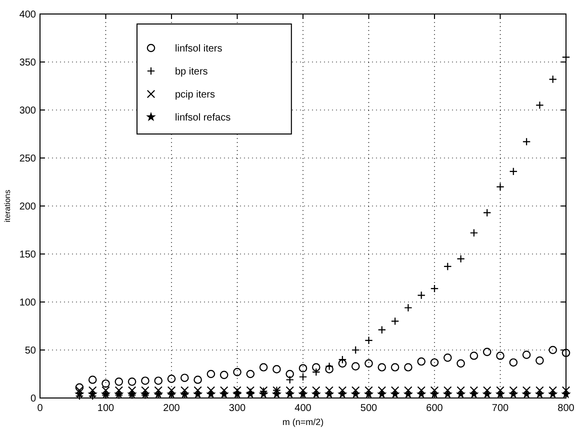 This screenshot has width=576, height=432. I want to click on x-tick-label: 800, so click(566, 408).